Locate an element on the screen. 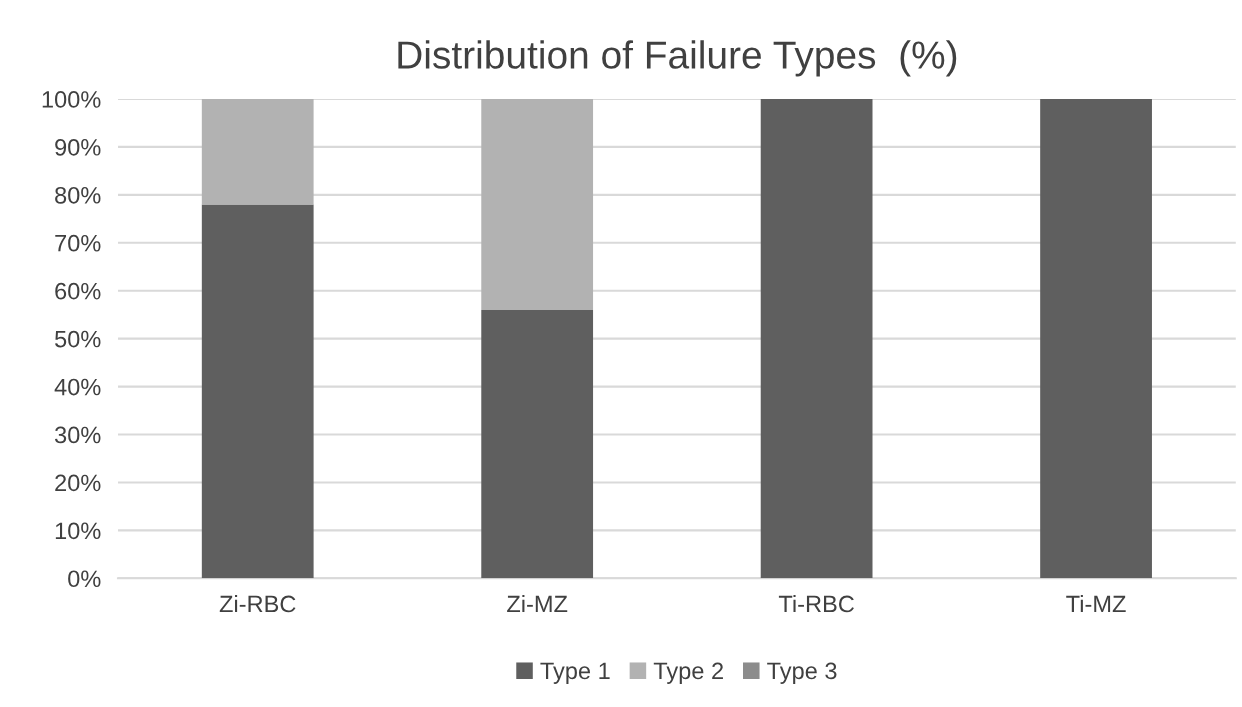 The image size is (1242, 707). x-tick-label: Zi-RBC is located at coordinates (257, 603).